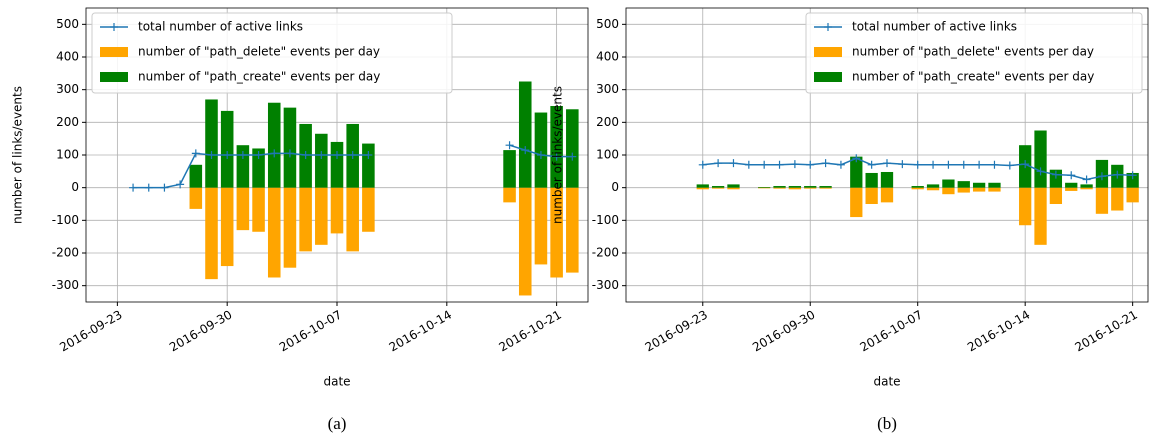 This screenshot has width=1165, height=438. I want to click on caption: (b), so click(887, 423).